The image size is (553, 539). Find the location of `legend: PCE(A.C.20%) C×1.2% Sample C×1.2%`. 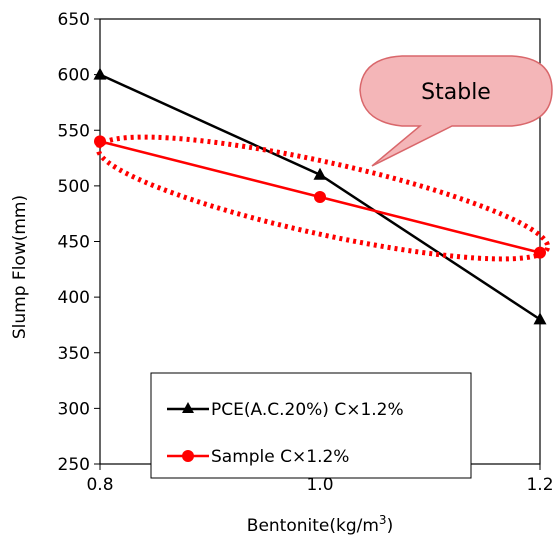

legend: PCE(A.C.20%) C×1.2% Sample C×1.2% is located at coordinates (311, 425).